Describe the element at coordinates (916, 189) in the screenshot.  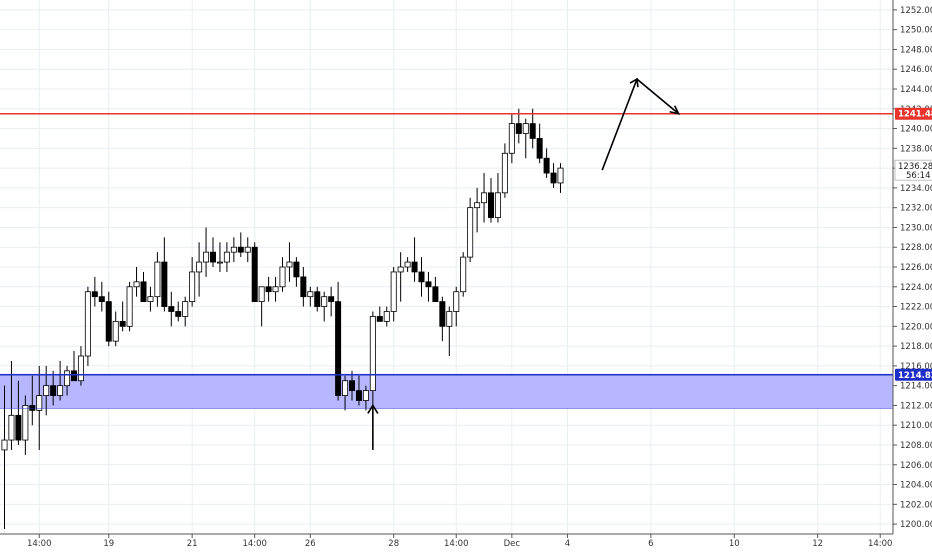
I see `price-tick-label: 1234.000` at that location.